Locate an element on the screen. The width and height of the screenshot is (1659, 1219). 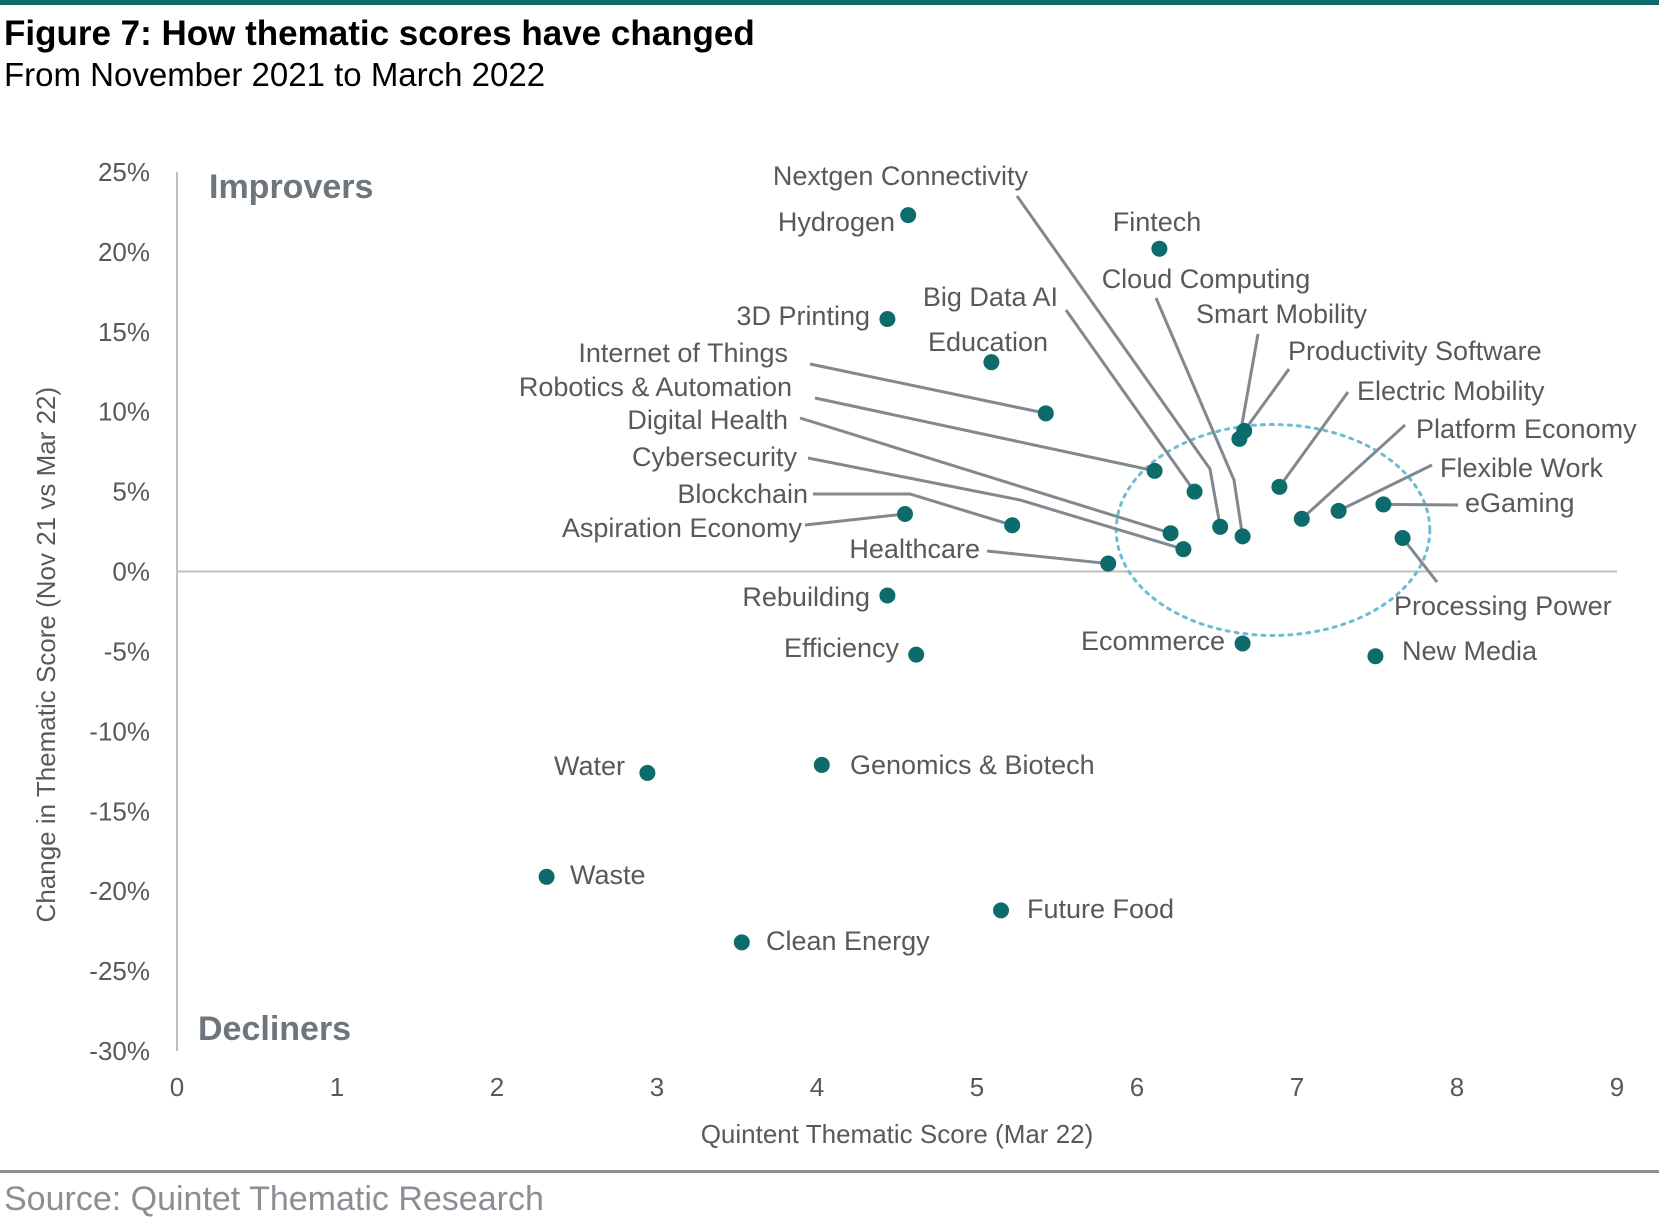
x-tick-label: 1 is located at coordinates (337, 1087).